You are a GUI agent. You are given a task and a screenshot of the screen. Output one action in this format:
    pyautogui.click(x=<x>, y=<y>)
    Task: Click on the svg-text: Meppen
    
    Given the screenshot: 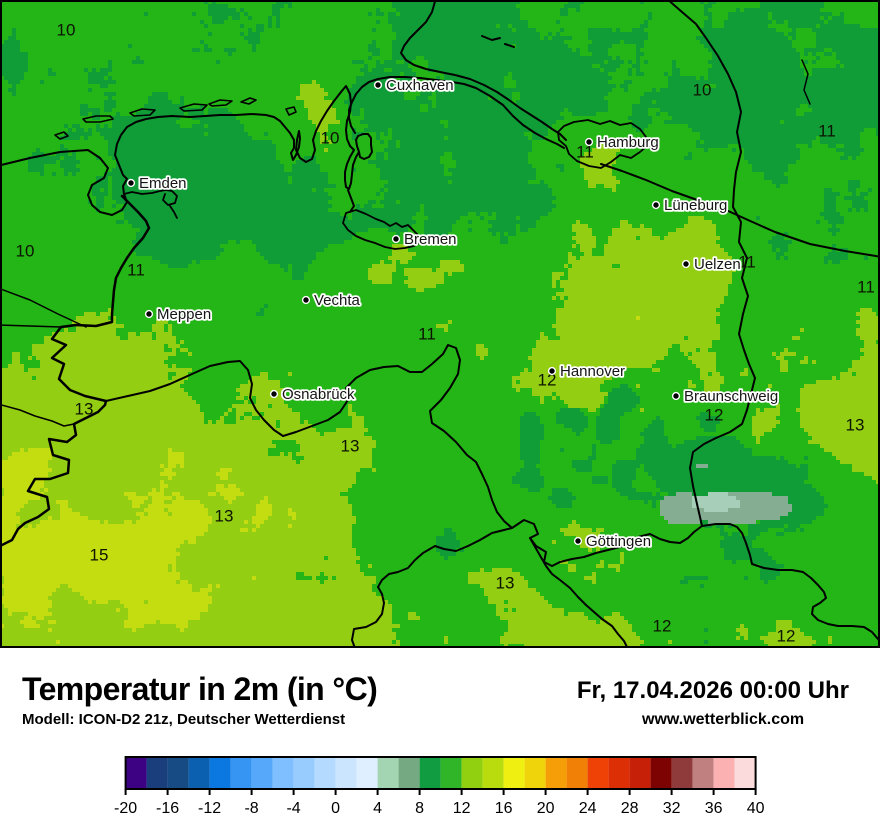 What is the action you would take?
    pyautogui.click(x=184, y=314)
    